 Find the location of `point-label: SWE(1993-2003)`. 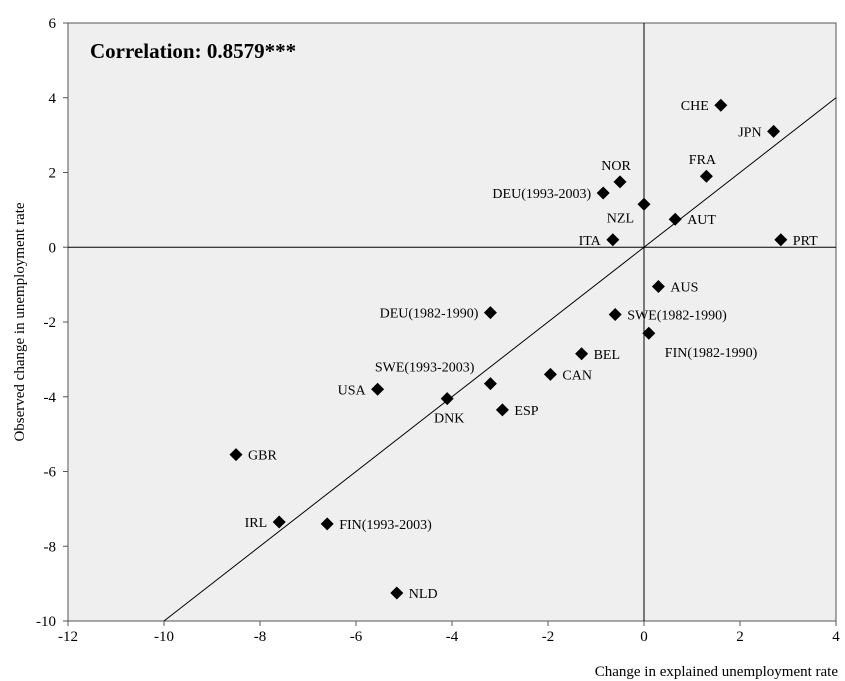

point-label: SWE(1993-2003) is located at coordinates (425, 368).